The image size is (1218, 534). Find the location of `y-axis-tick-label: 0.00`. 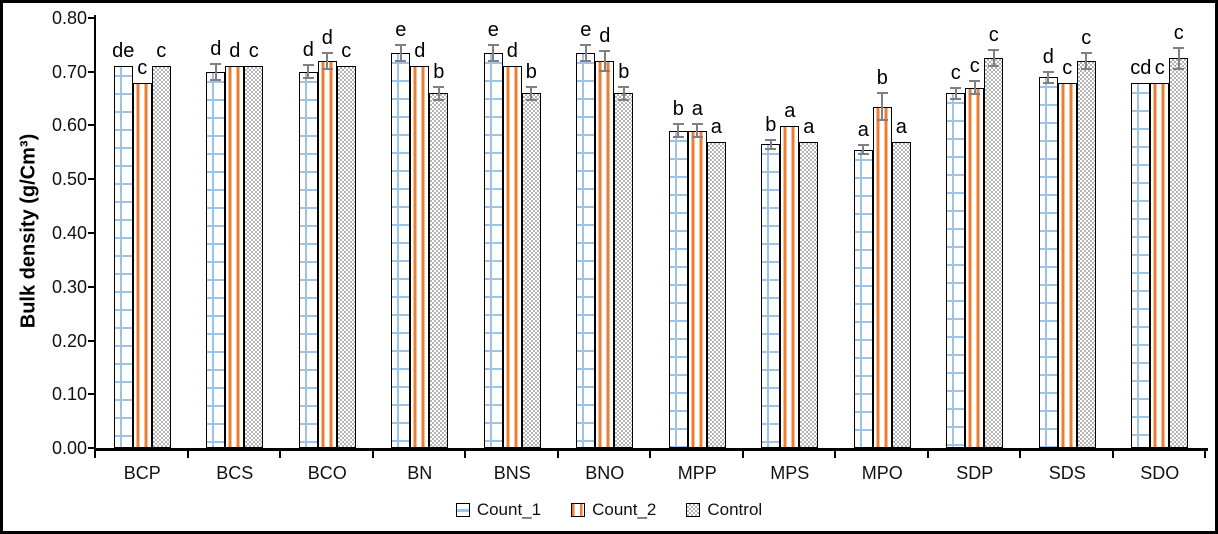

y-axis-tick-label: 0.00 is located at coordinates (69, 448).